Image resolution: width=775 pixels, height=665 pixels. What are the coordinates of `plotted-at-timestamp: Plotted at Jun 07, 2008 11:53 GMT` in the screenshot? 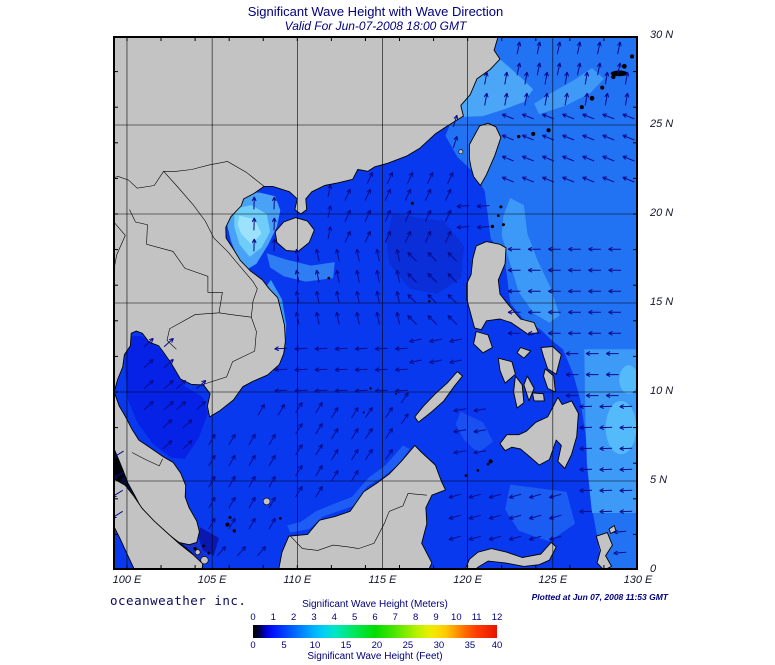 It's located at (599, 597).